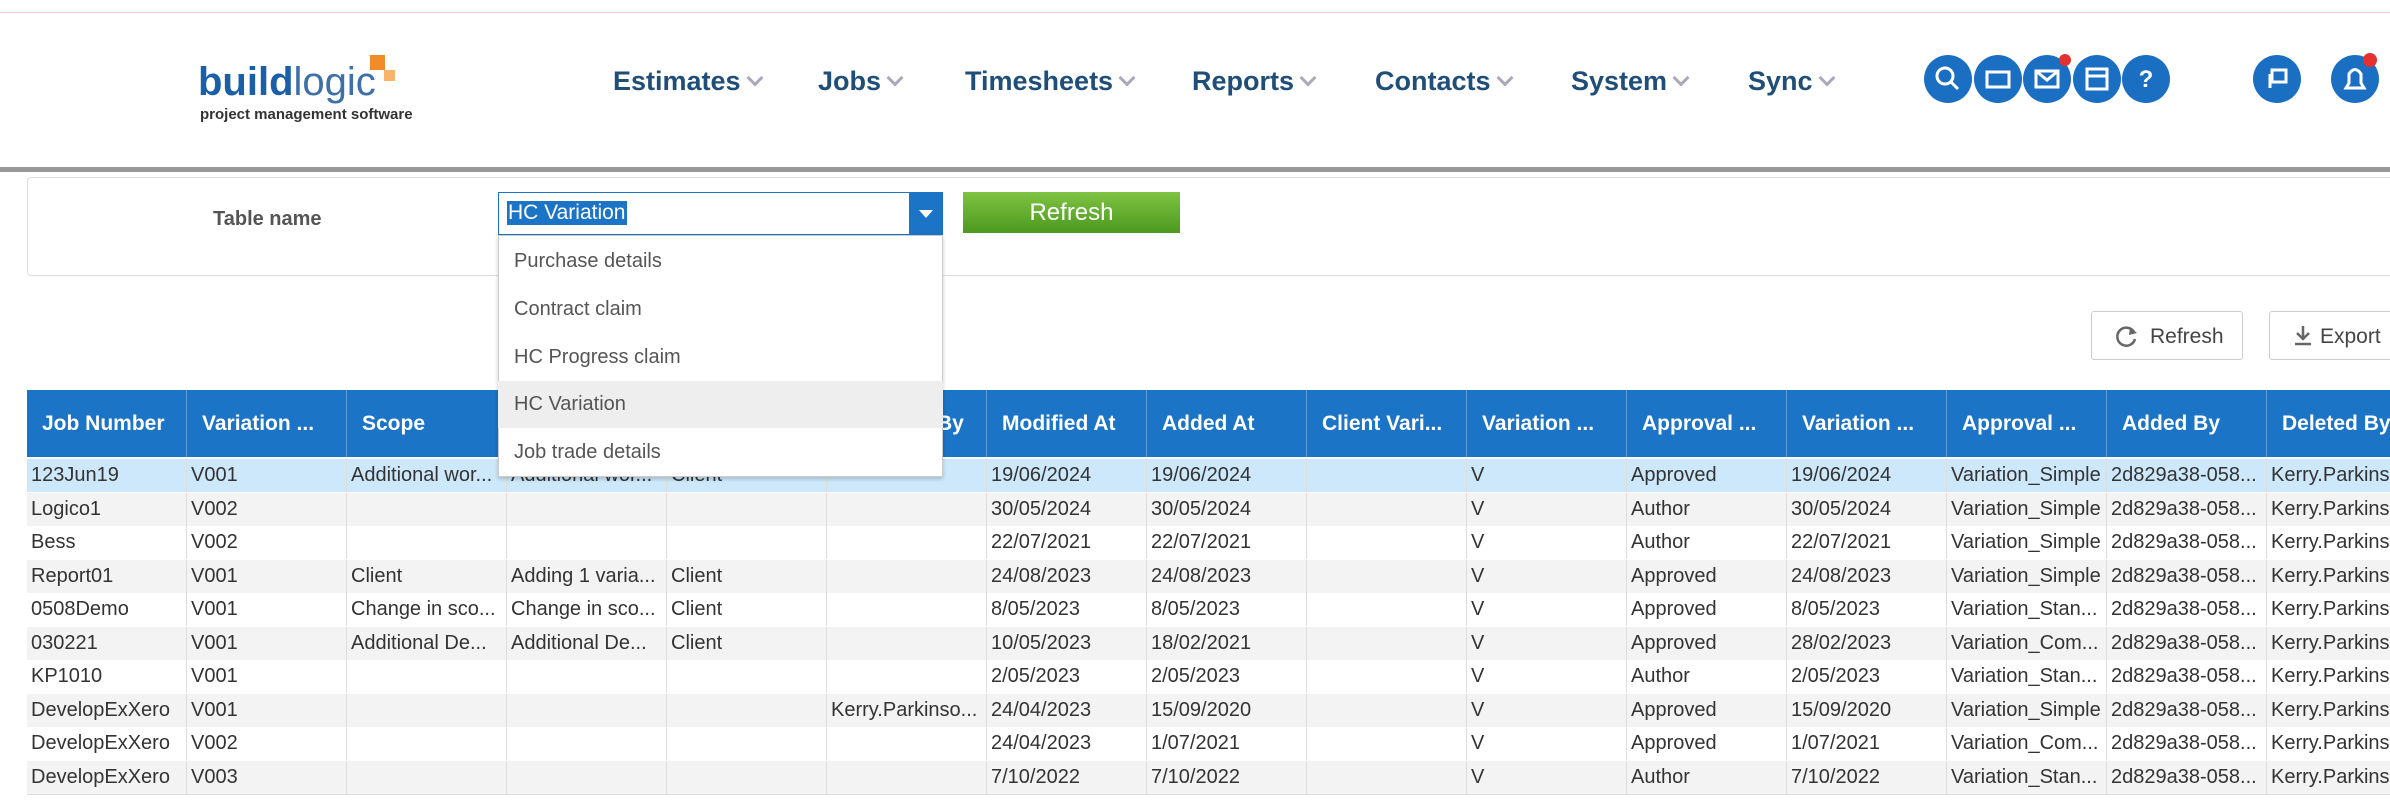 This screenshot has width=2390, height=809. Describe the element at coordinates (2097, 79) in the screenshot. I see `calendar-icon` at that location.